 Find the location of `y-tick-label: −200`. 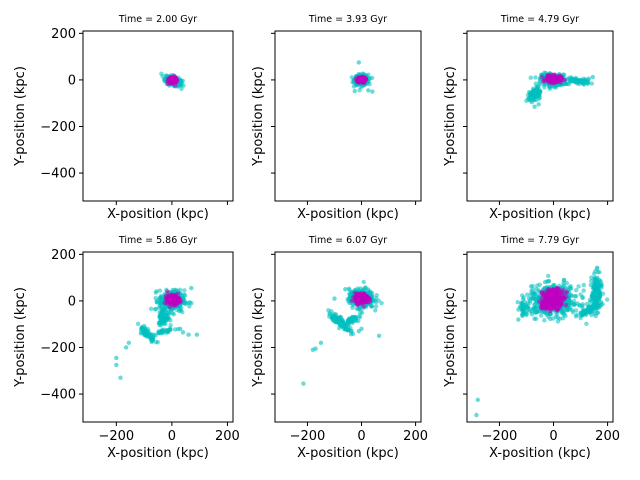

y-tick-label: −200 is located at coordinates (58, 348).